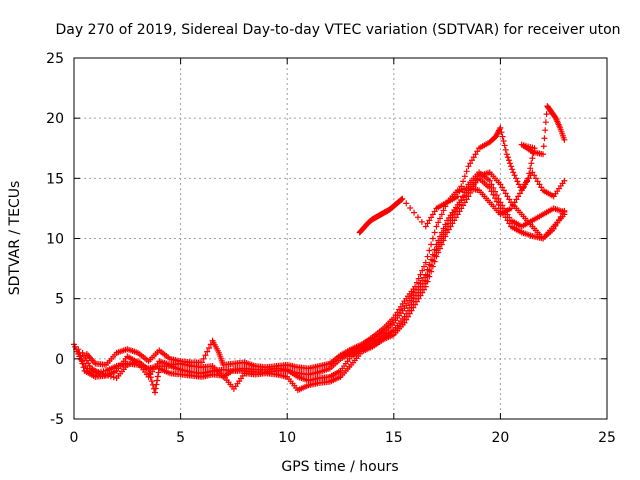 This screenshot has height=480, width=640. What do you see at coordinates (15, 238) in the screenshot?
I see `y-axis-label: SDTVAR / TECUs` at bounding box center [15, 238].